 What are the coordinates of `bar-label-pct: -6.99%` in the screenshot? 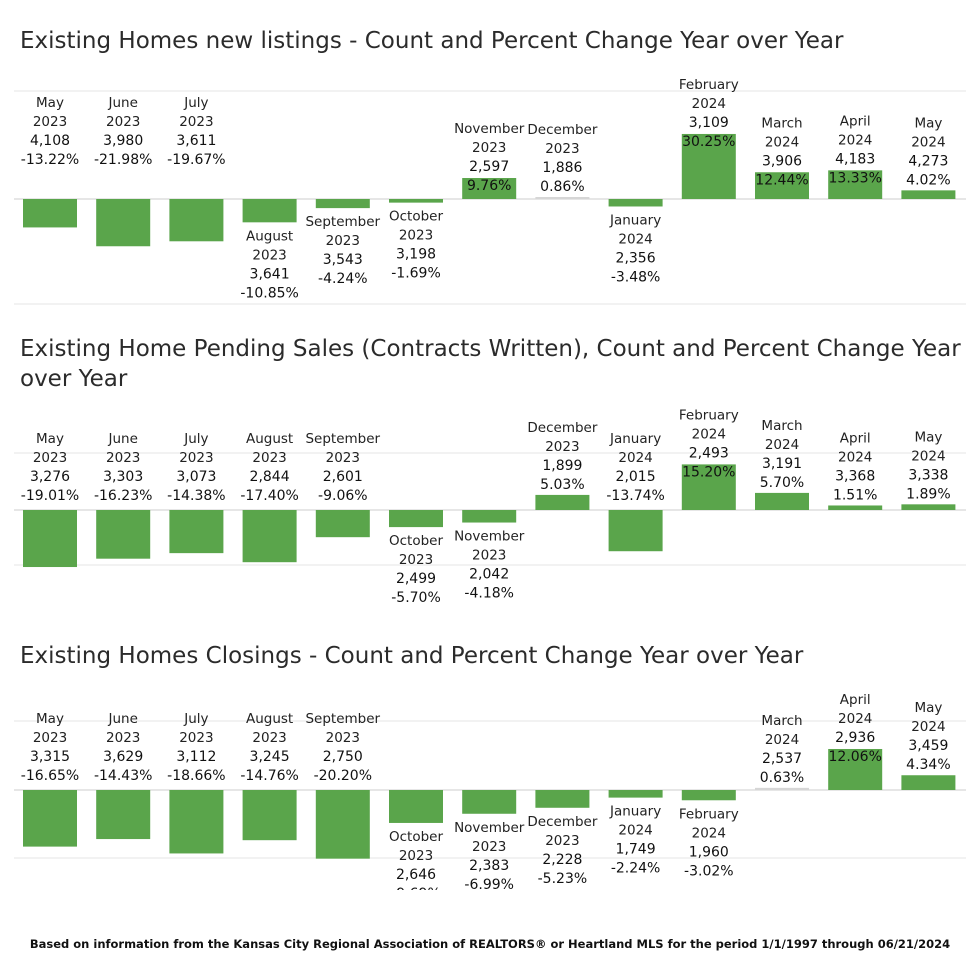 It's located at (489, 883).